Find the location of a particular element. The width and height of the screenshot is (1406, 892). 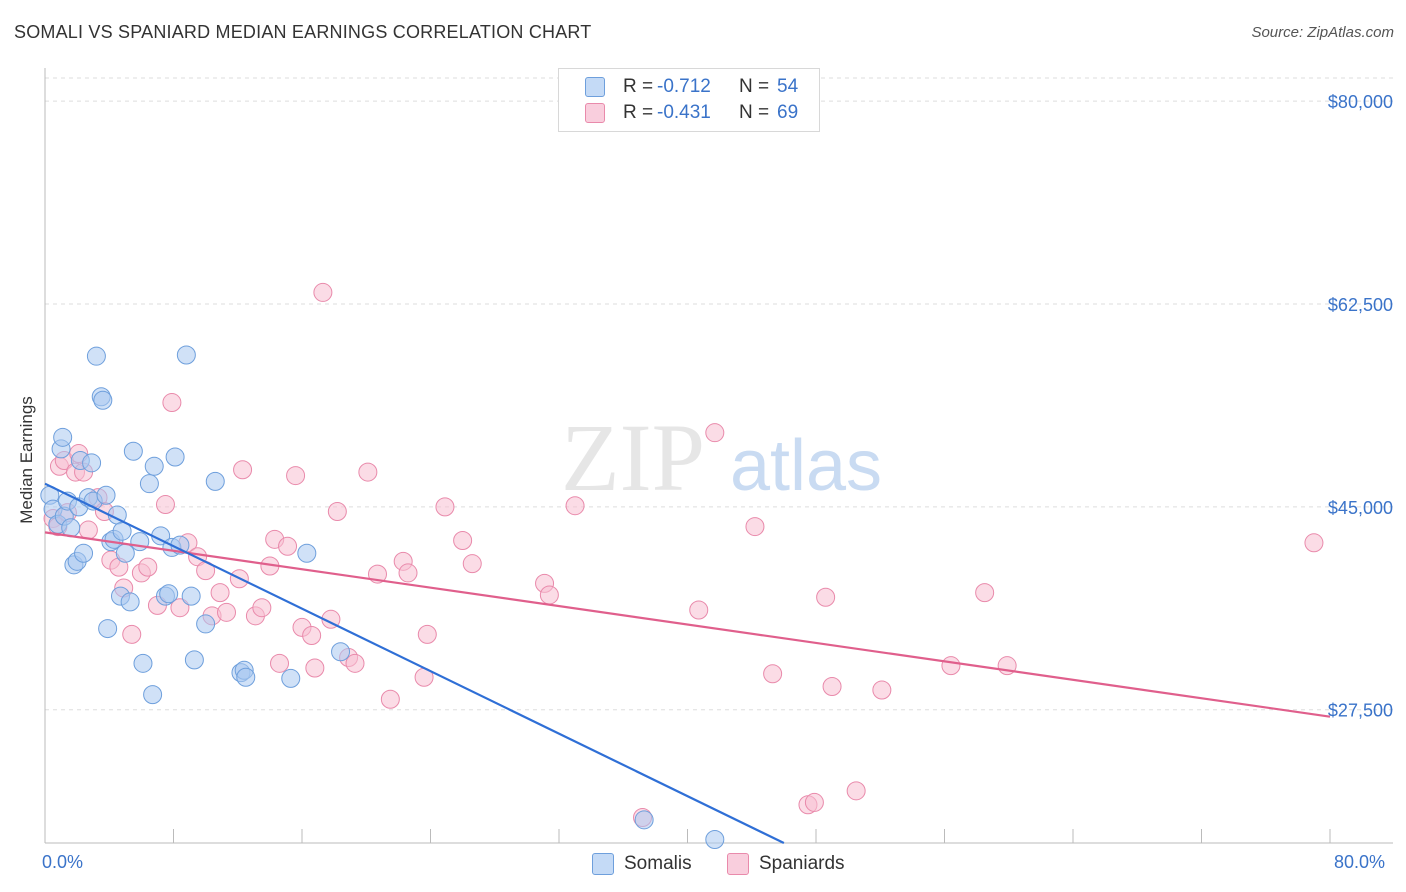

y-tick-label: $27,500 is located at coordinates (1360, 711).